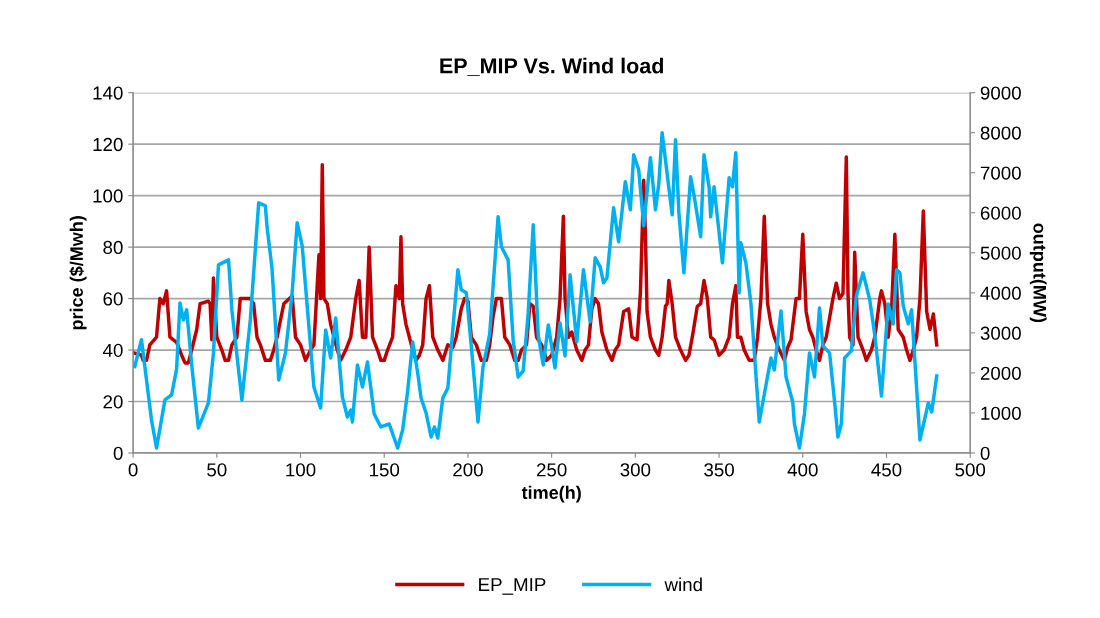 The height and width of the screenshot is (618, 1100). What do you see at coordinates (551, 494) in the screenshot?
I see `x-axis-title: time(h)` at bounding box center [551, 494].